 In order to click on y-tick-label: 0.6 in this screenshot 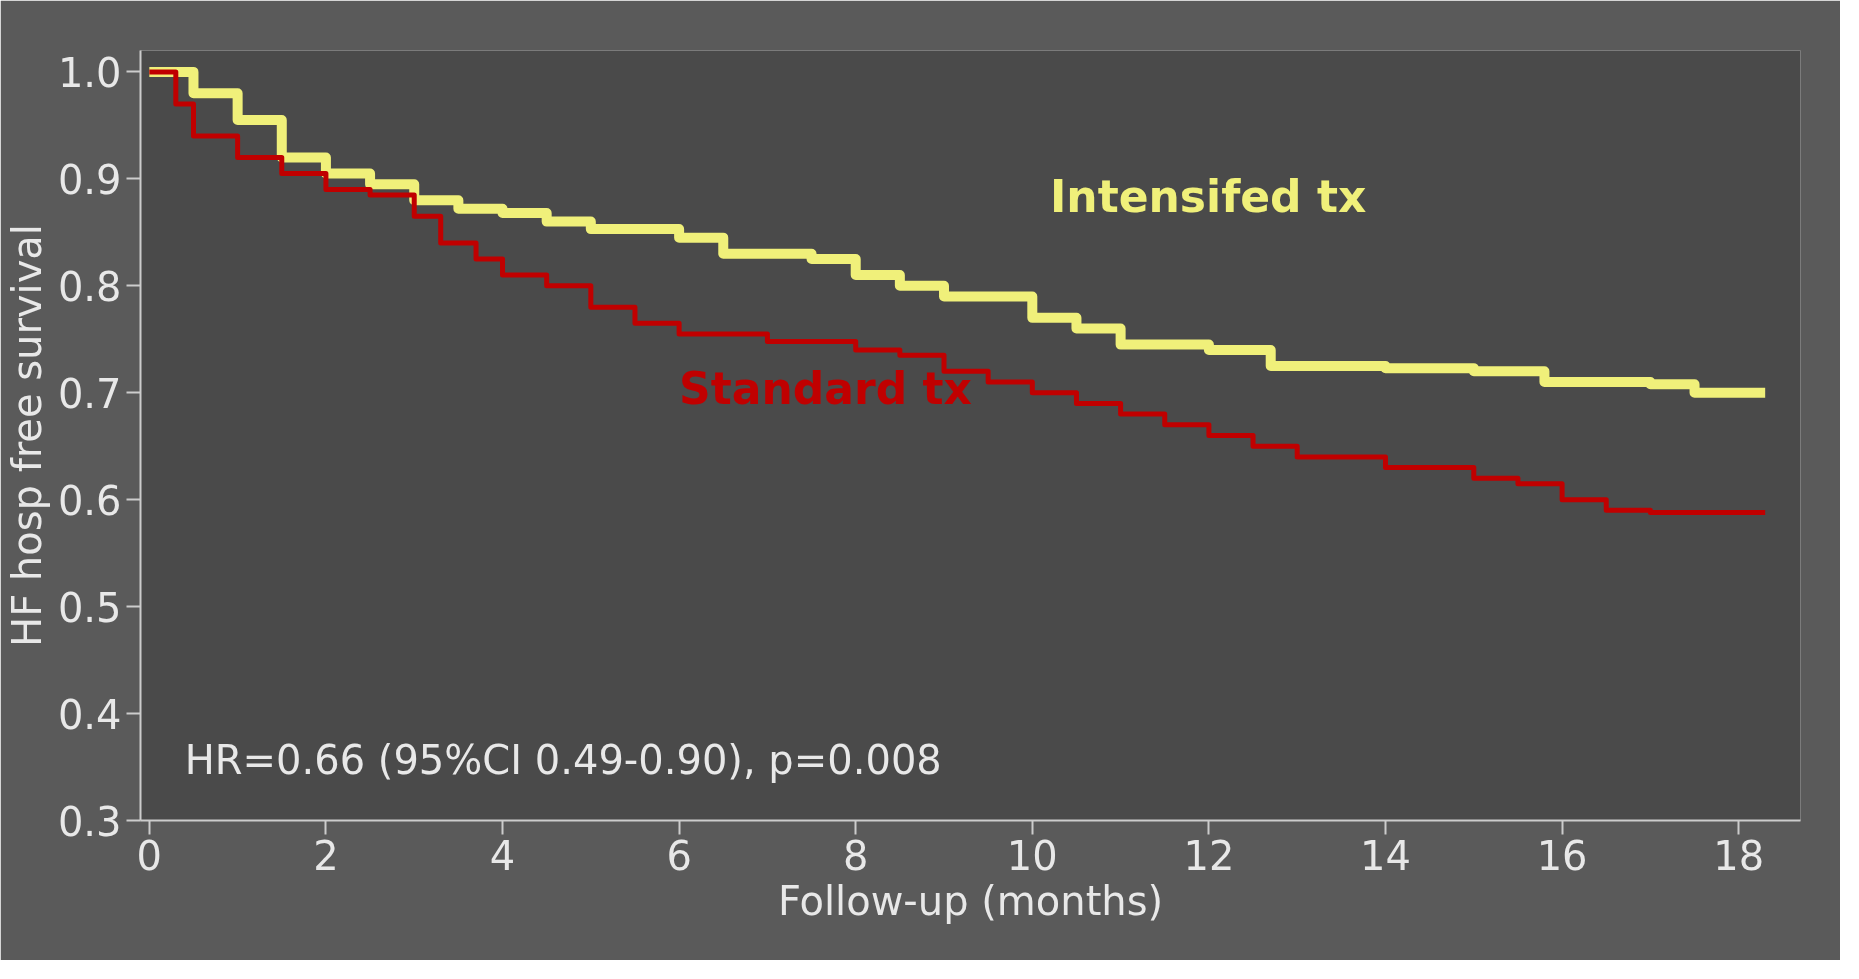, I will do `click(89, 500)`.